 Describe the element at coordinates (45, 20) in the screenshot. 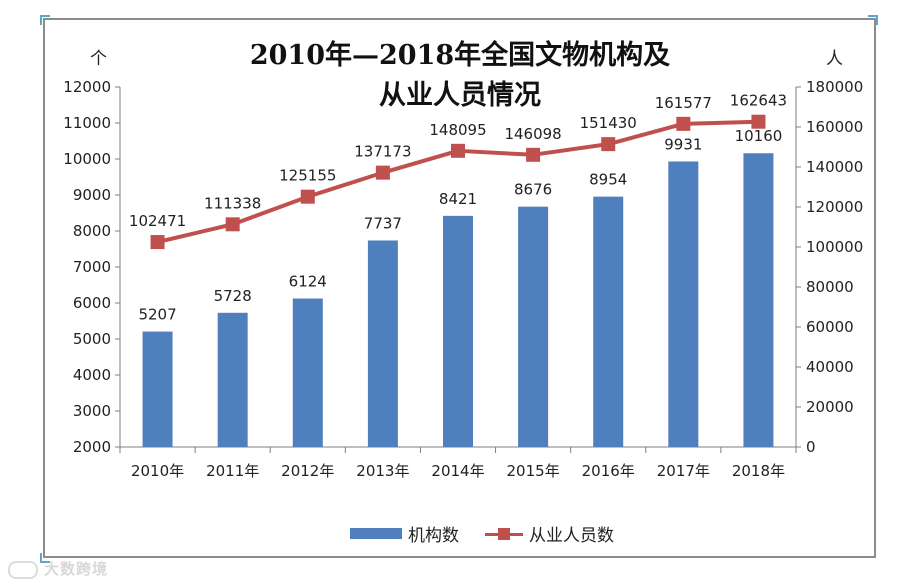

I see `frame-corner-top-left` at that location.